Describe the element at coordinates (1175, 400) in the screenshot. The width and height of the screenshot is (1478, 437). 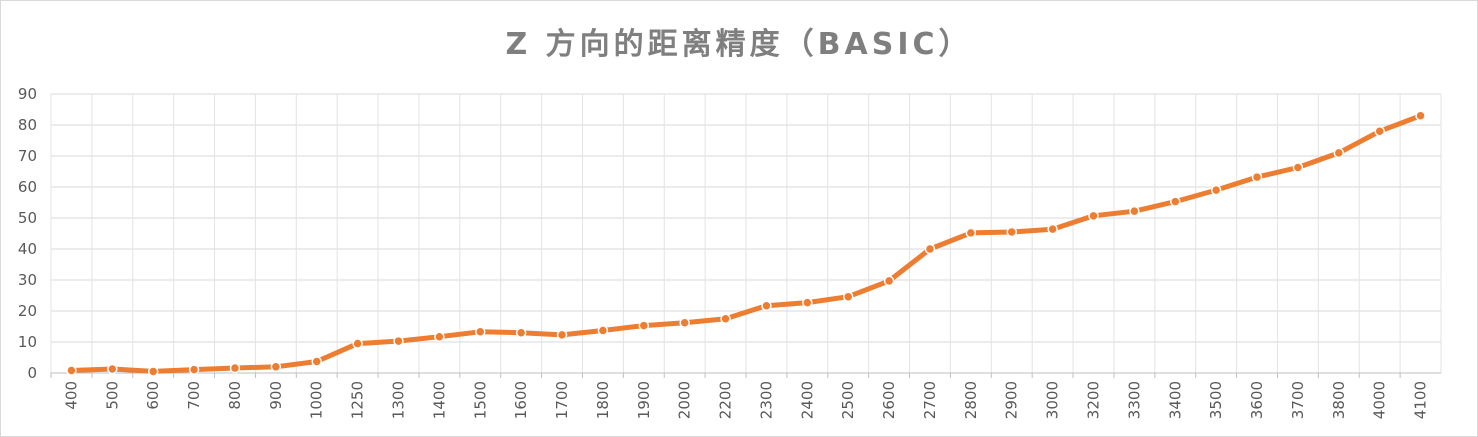
I see `x-tick-label: 3400` at that location.